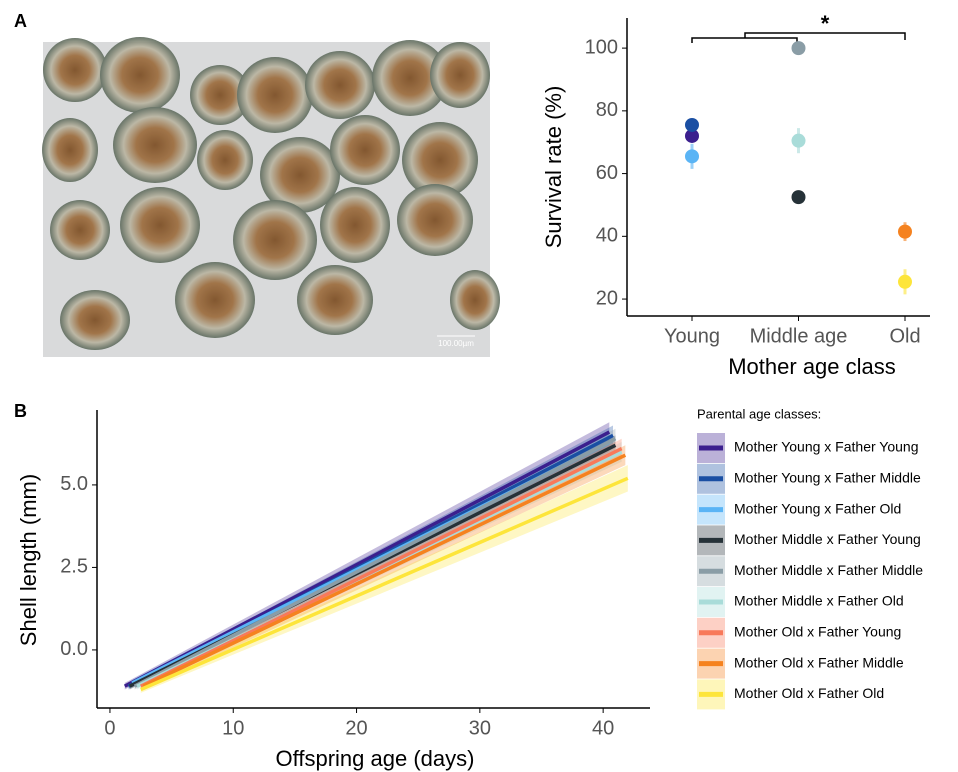 The height and width of the screenshot is (772, 958). Describe the element at coordinates (809, 693) in the screenshot. I see `legend-label: Mother Old x Father Old` at that location.